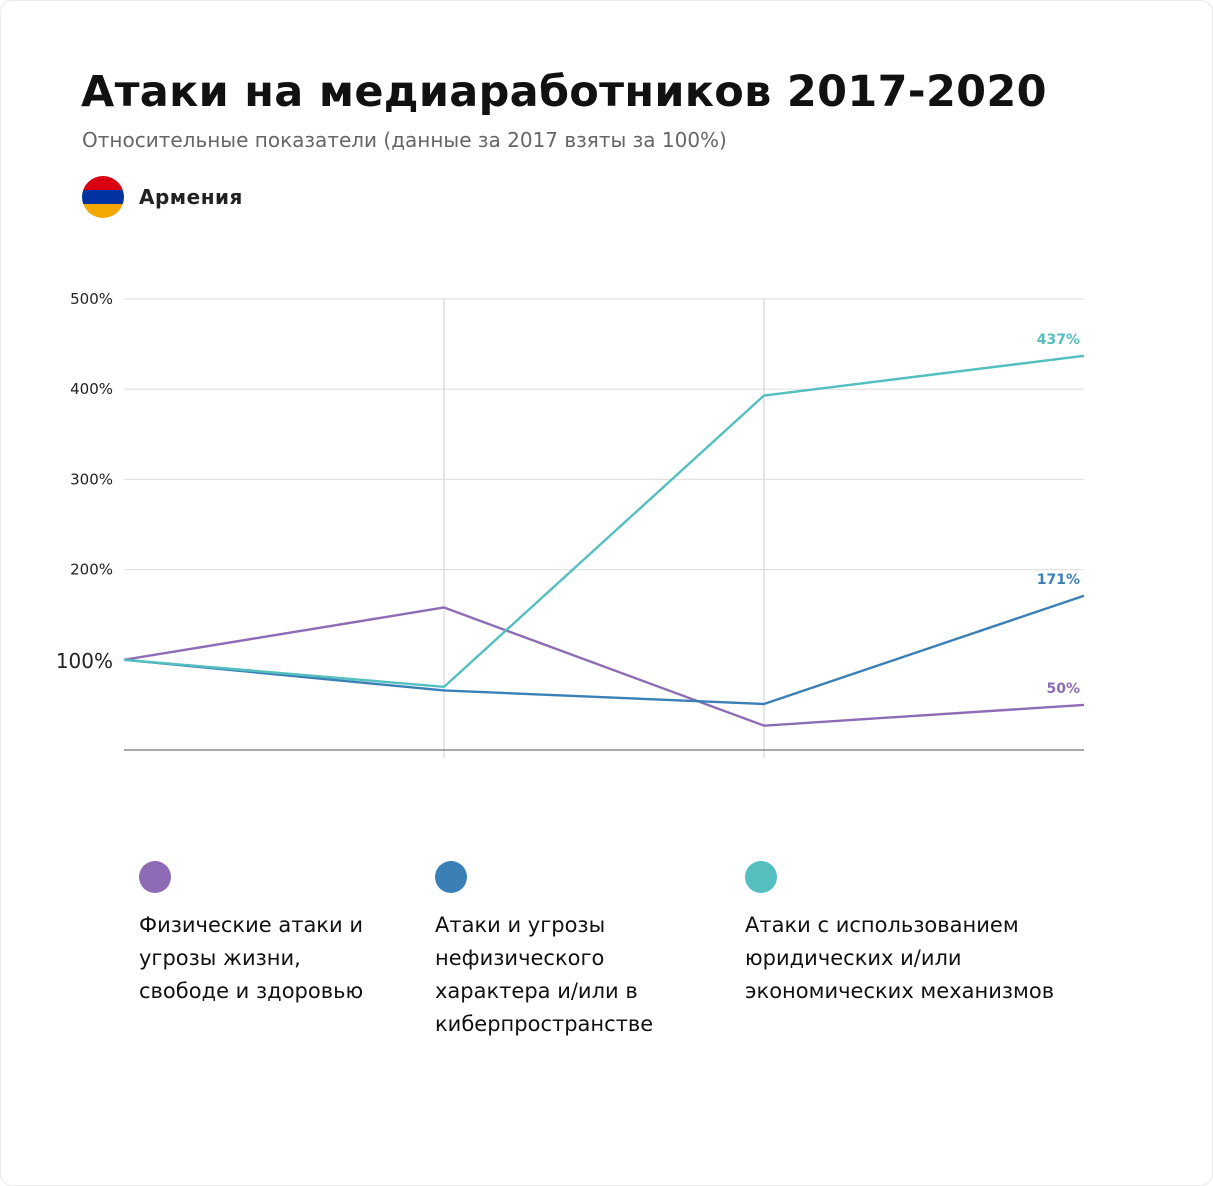  I want to click on flag-stripe-blue, so click(103, 197).